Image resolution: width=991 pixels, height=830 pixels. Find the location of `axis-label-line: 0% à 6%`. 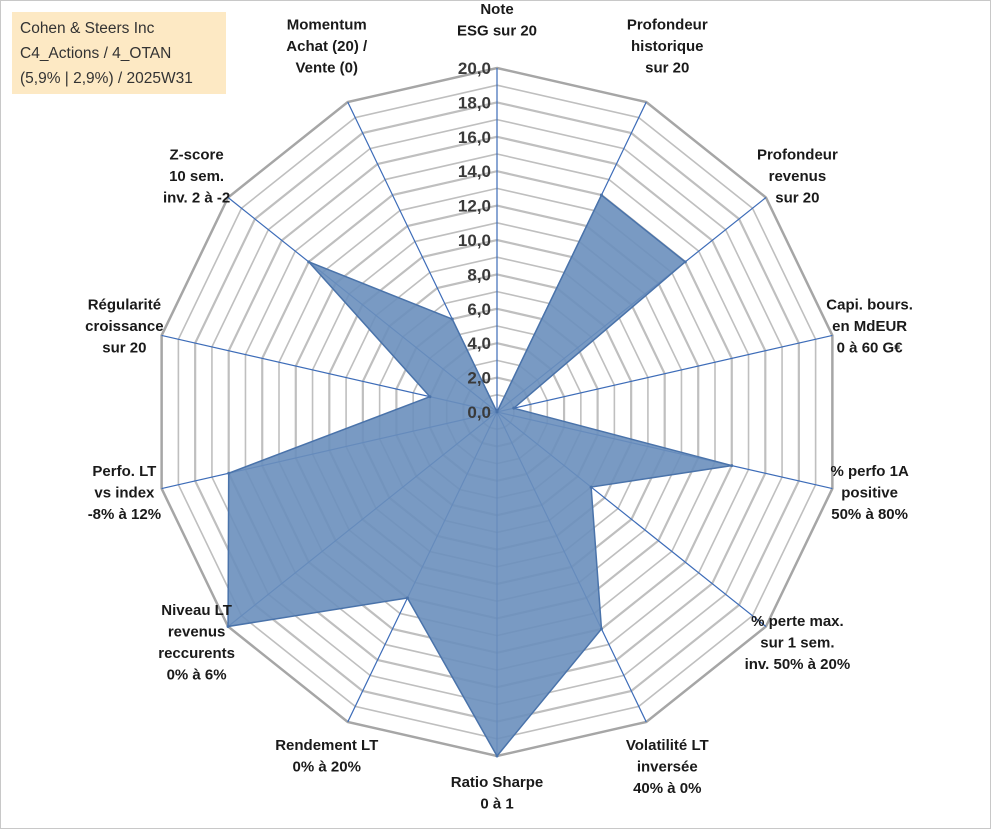

axis-label-line: 0% à 6% is located at coordinates (197, 675).